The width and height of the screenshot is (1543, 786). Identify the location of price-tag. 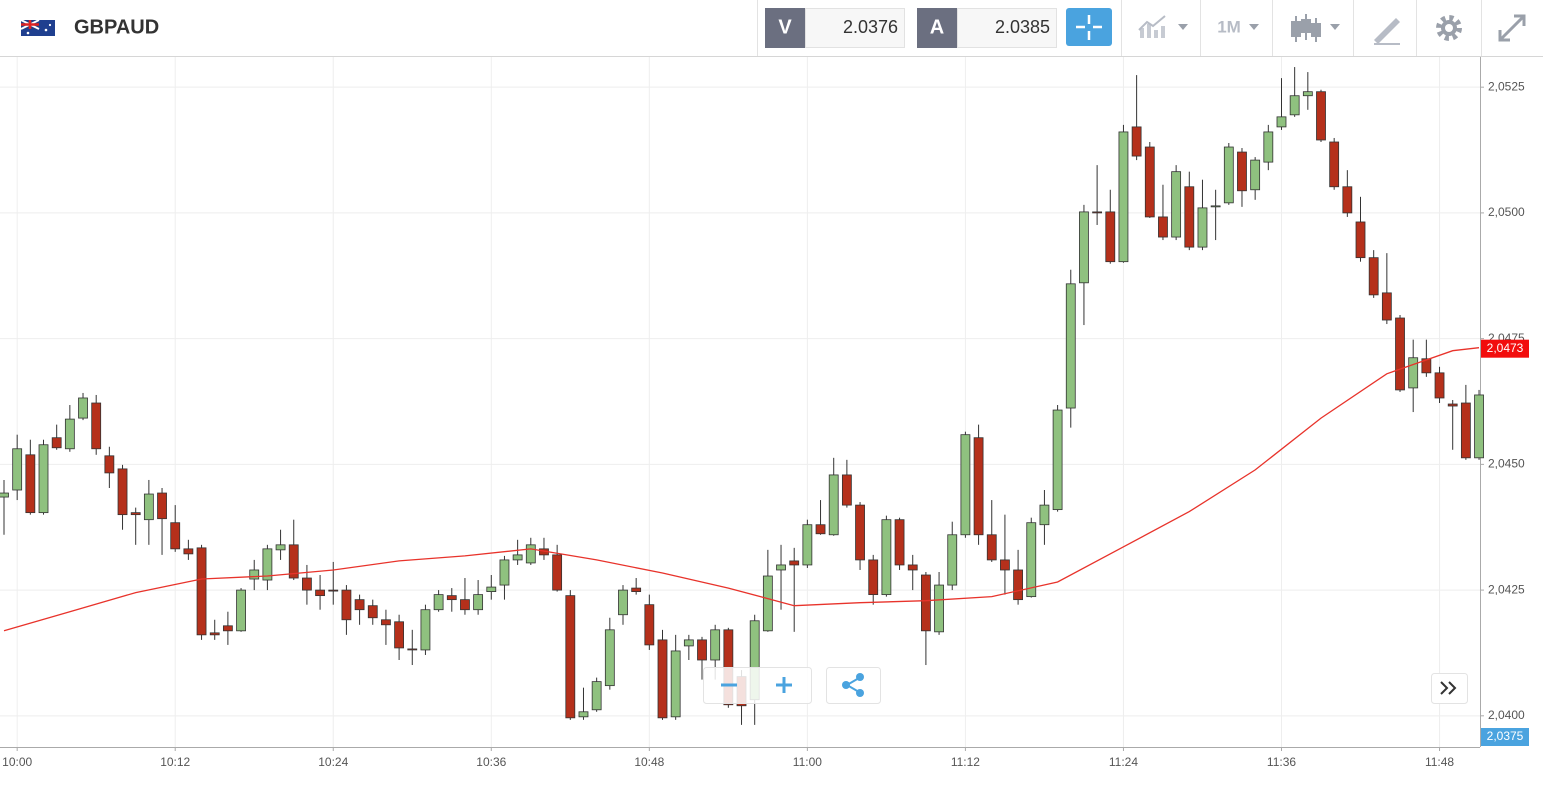
(1505, 348).